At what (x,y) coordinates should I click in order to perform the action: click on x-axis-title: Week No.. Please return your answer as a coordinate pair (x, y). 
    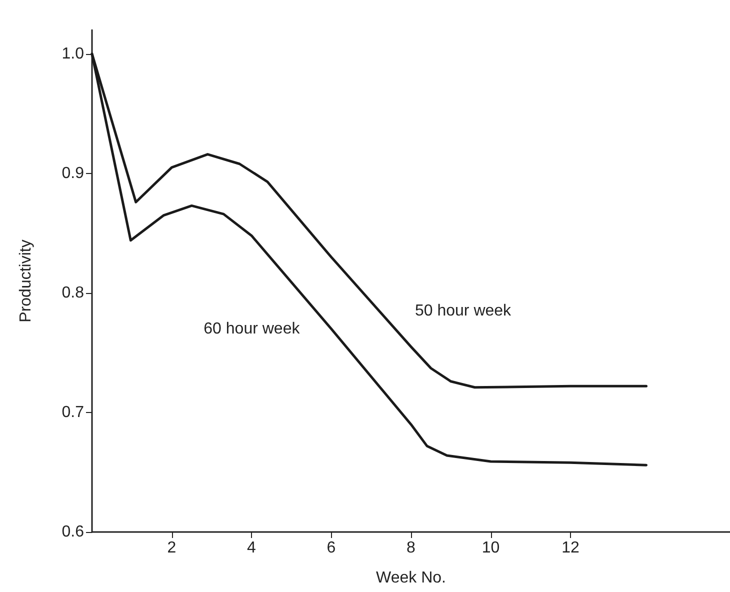
    Looking at the image, I should click on (411, 578).